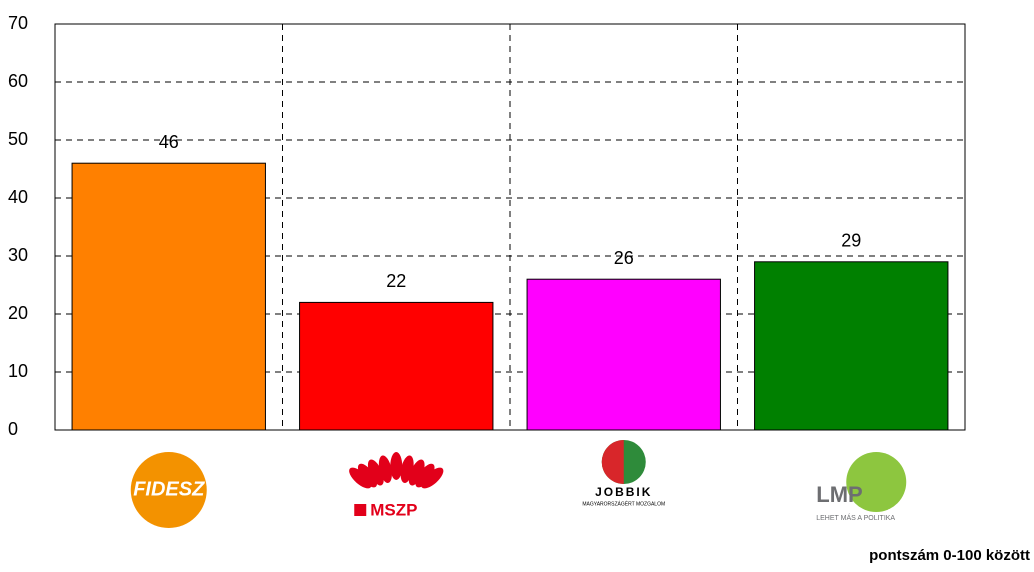  I want to click on y-tick-label: 0, so click(13, 429).